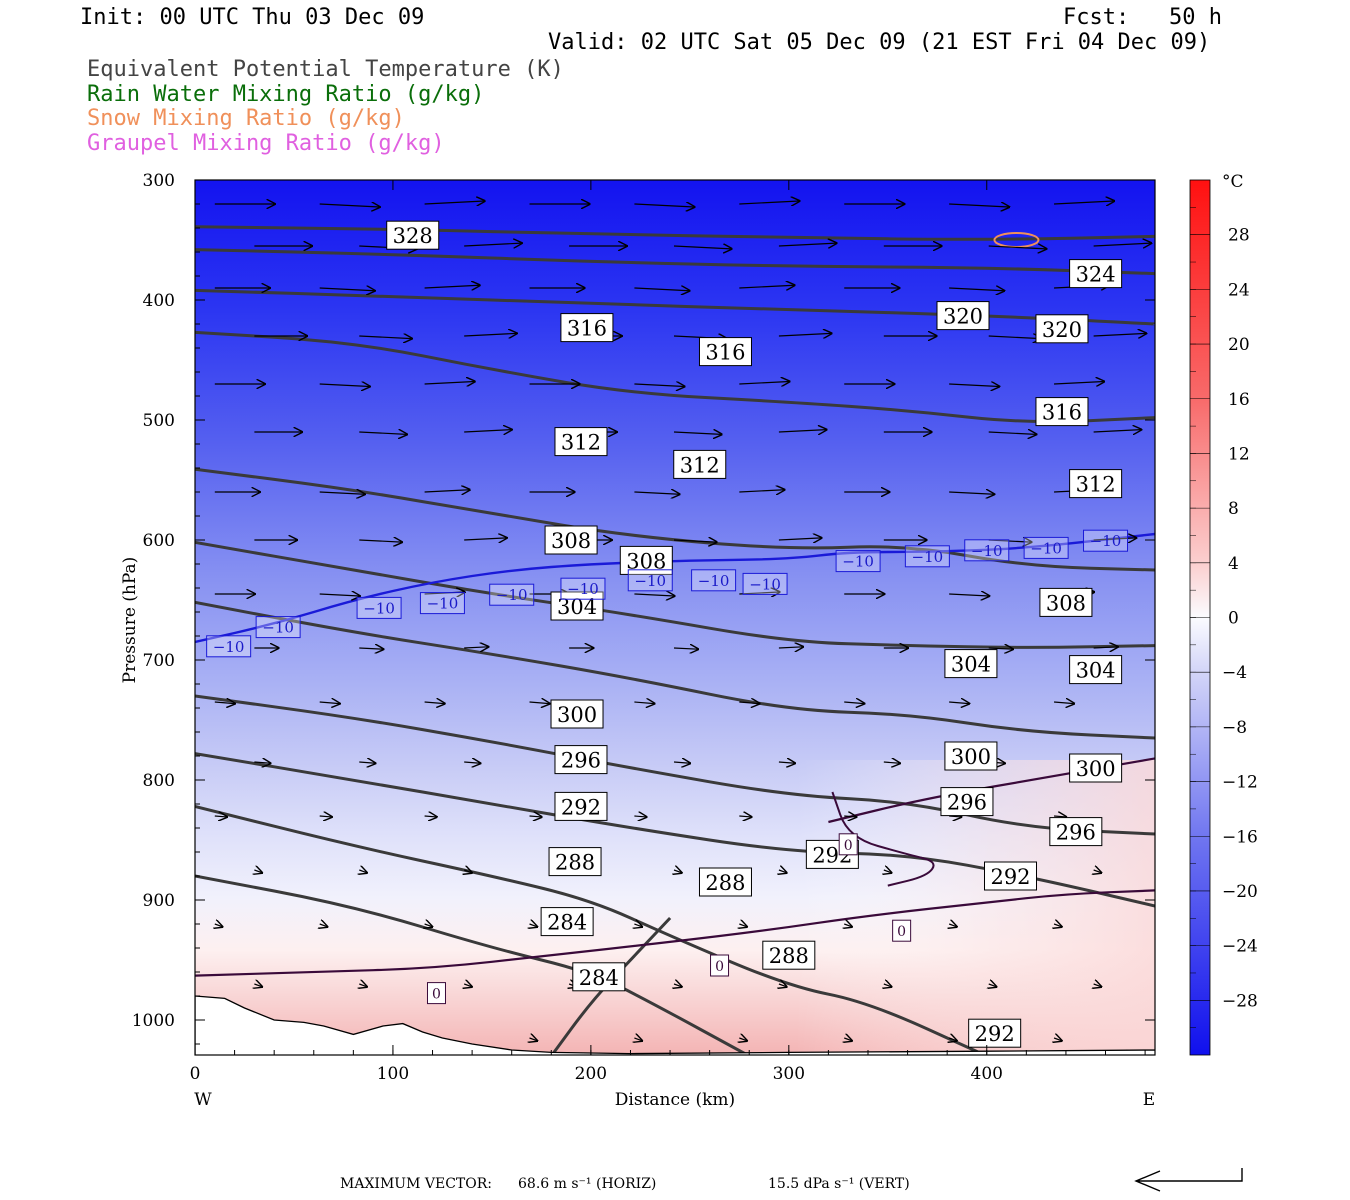  I want to click on x-tick-label: 400, so click(987, 1074).